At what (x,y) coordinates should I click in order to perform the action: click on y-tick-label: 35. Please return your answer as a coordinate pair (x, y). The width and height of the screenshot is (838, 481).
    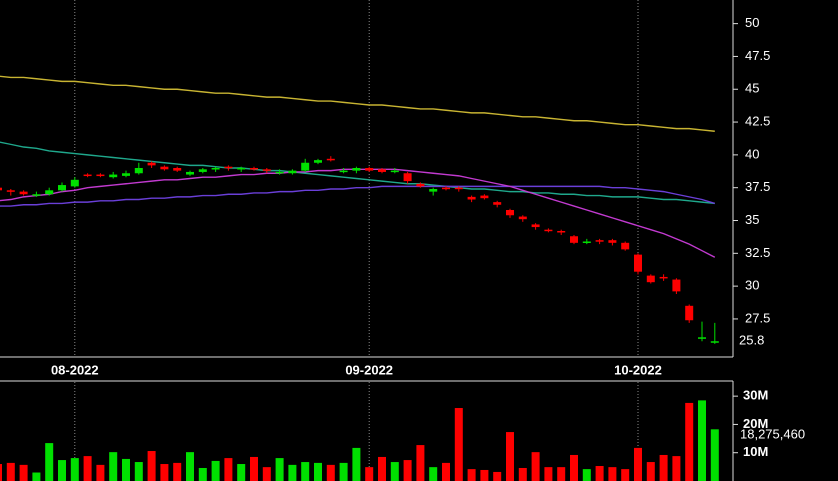
    Looking at the image, I should click on (752, 219).